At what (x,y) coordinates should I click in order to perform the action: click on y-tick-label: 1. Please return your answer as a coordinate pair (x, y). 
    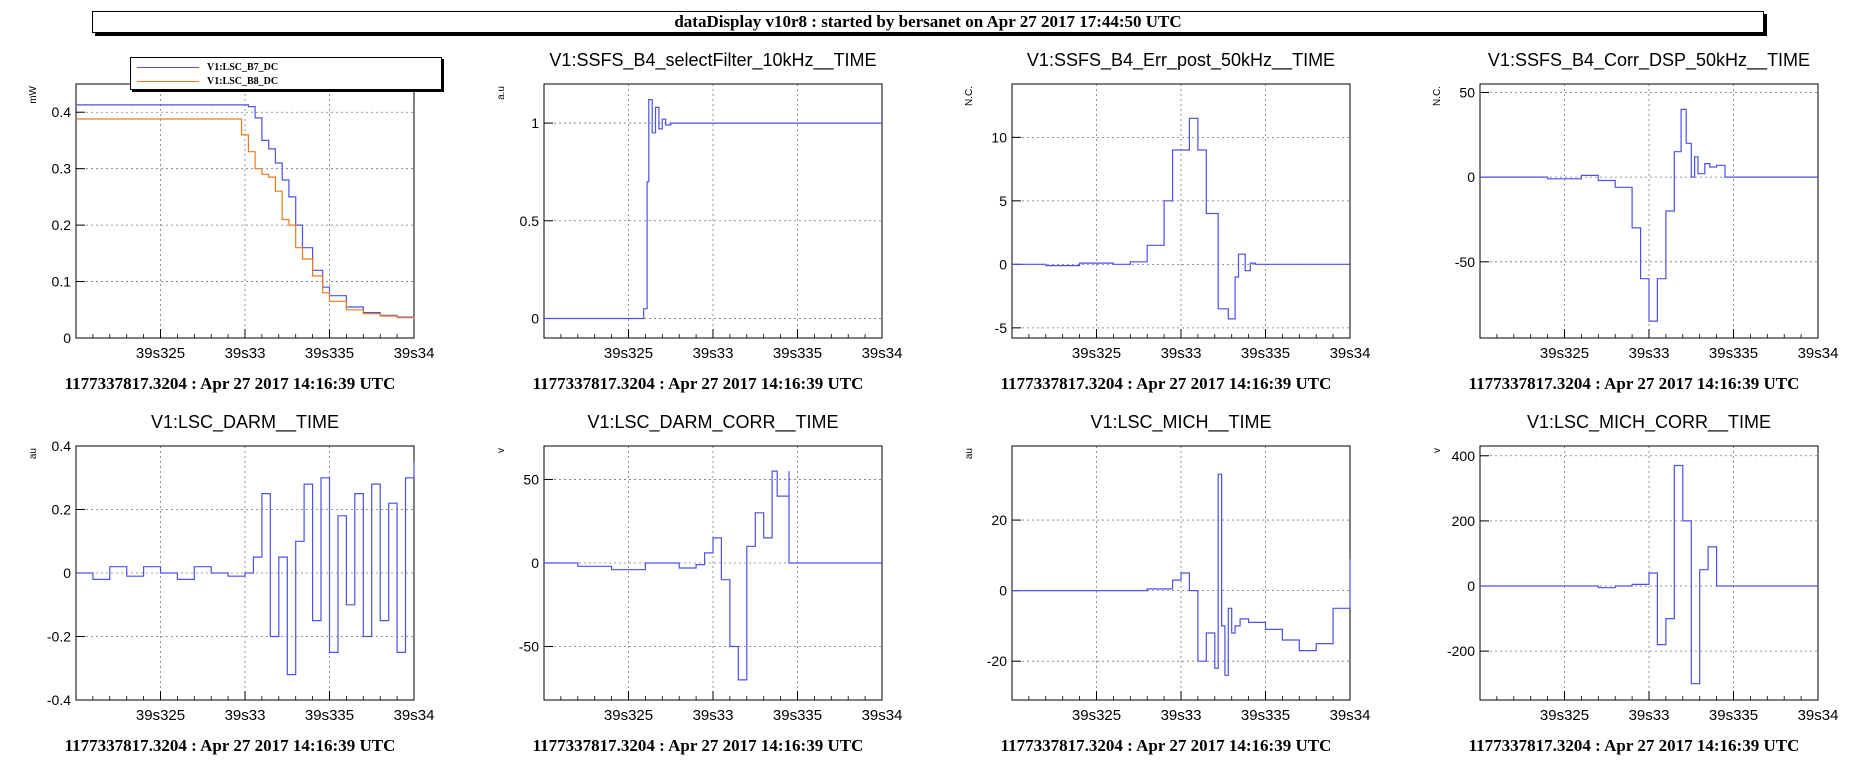
    Looking at the image, I should click on (535, 123).